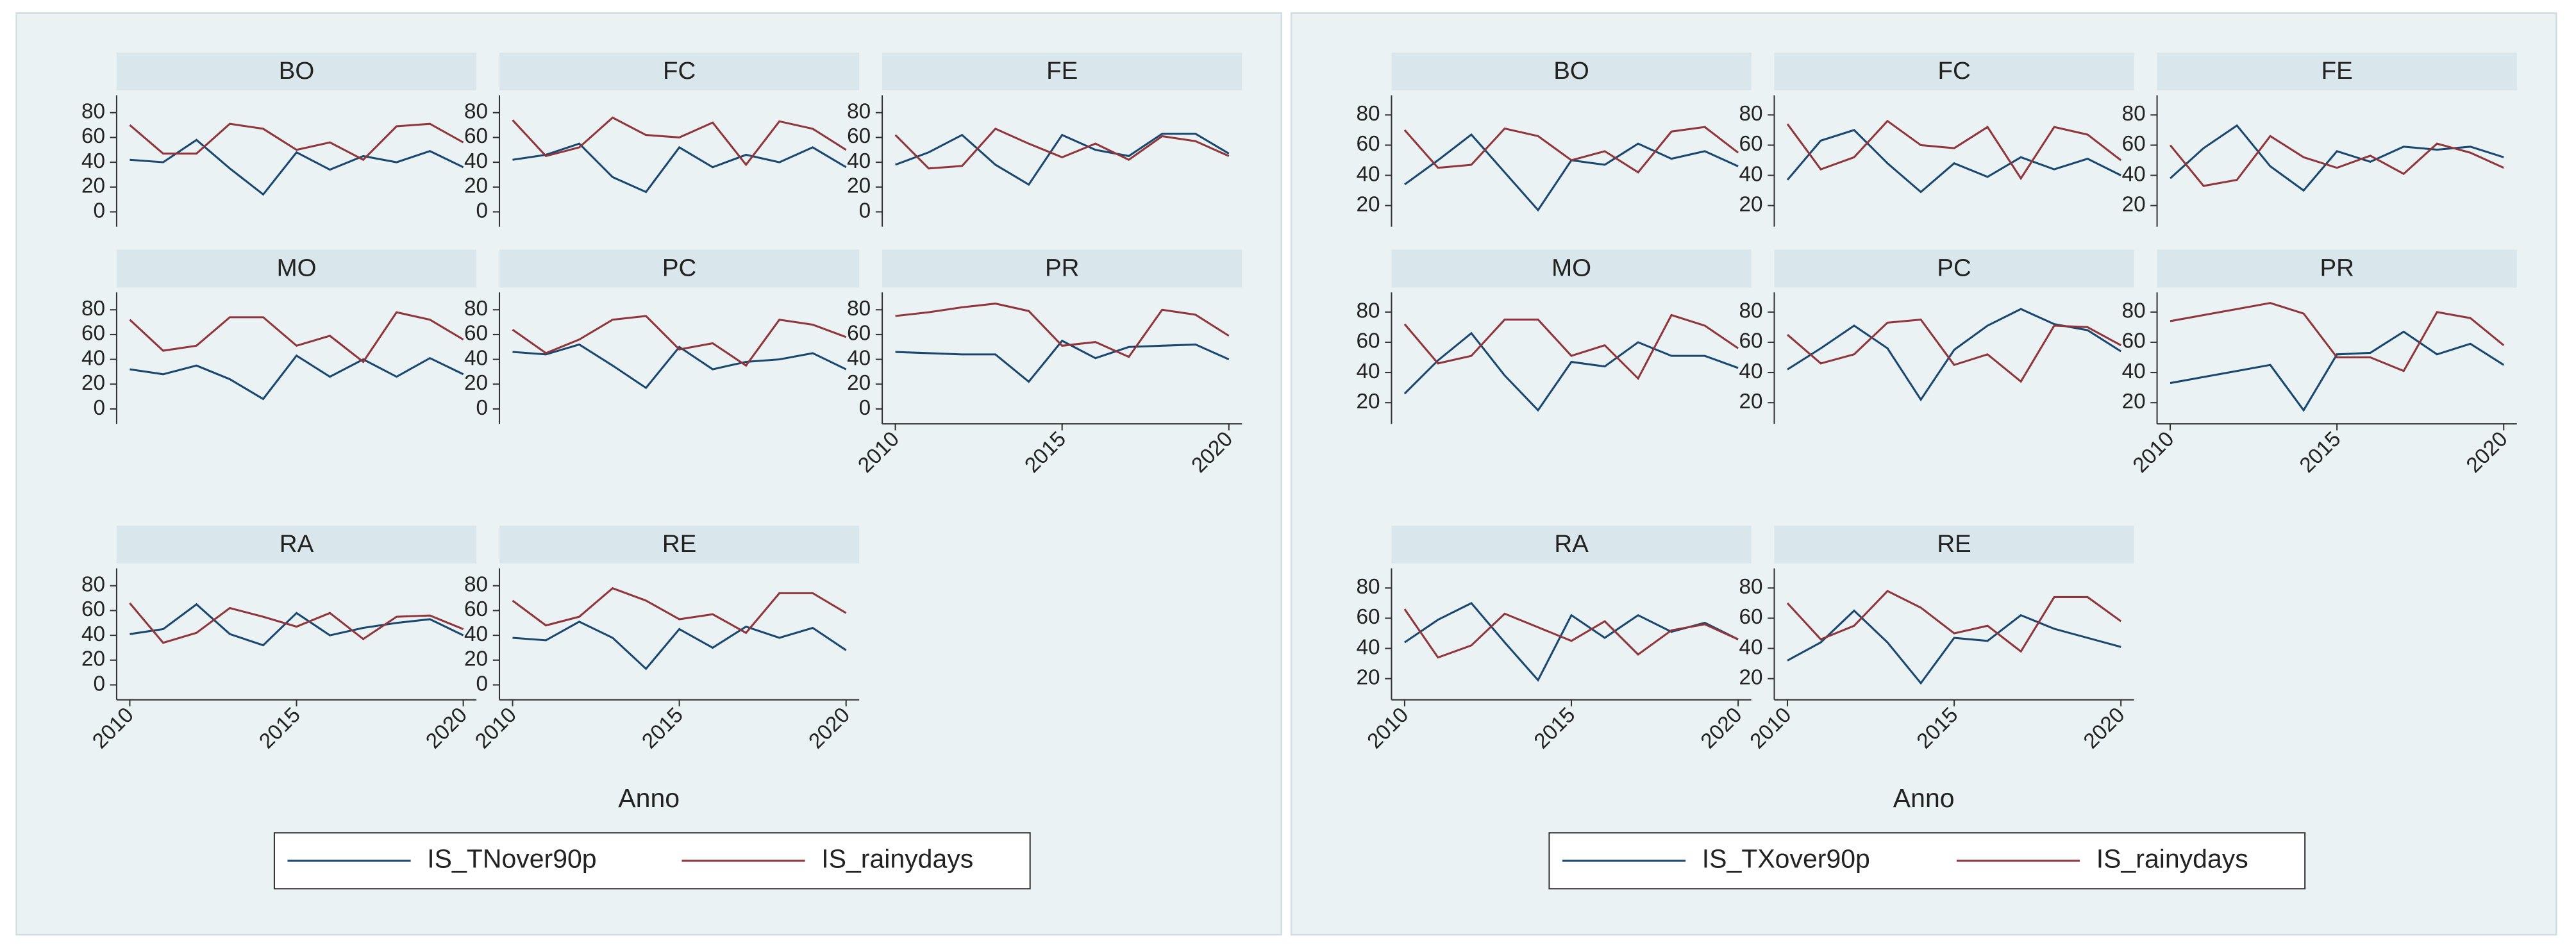 Image resolution: width=2576 pixels, height=950 pixels. Describe the element at coordinates (2337, 71) in the screenshot. I see `facet-title: FE` at that location.